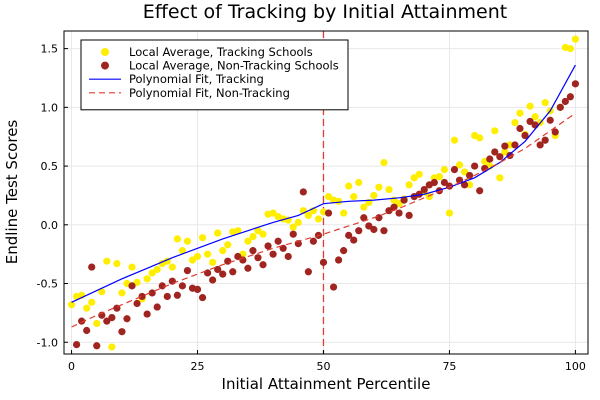 This screenshot has width=600, height=400. Describe the element at coordinates (50, 166) in the screenshot. I see `y-tick-label: 0.5` at that location.